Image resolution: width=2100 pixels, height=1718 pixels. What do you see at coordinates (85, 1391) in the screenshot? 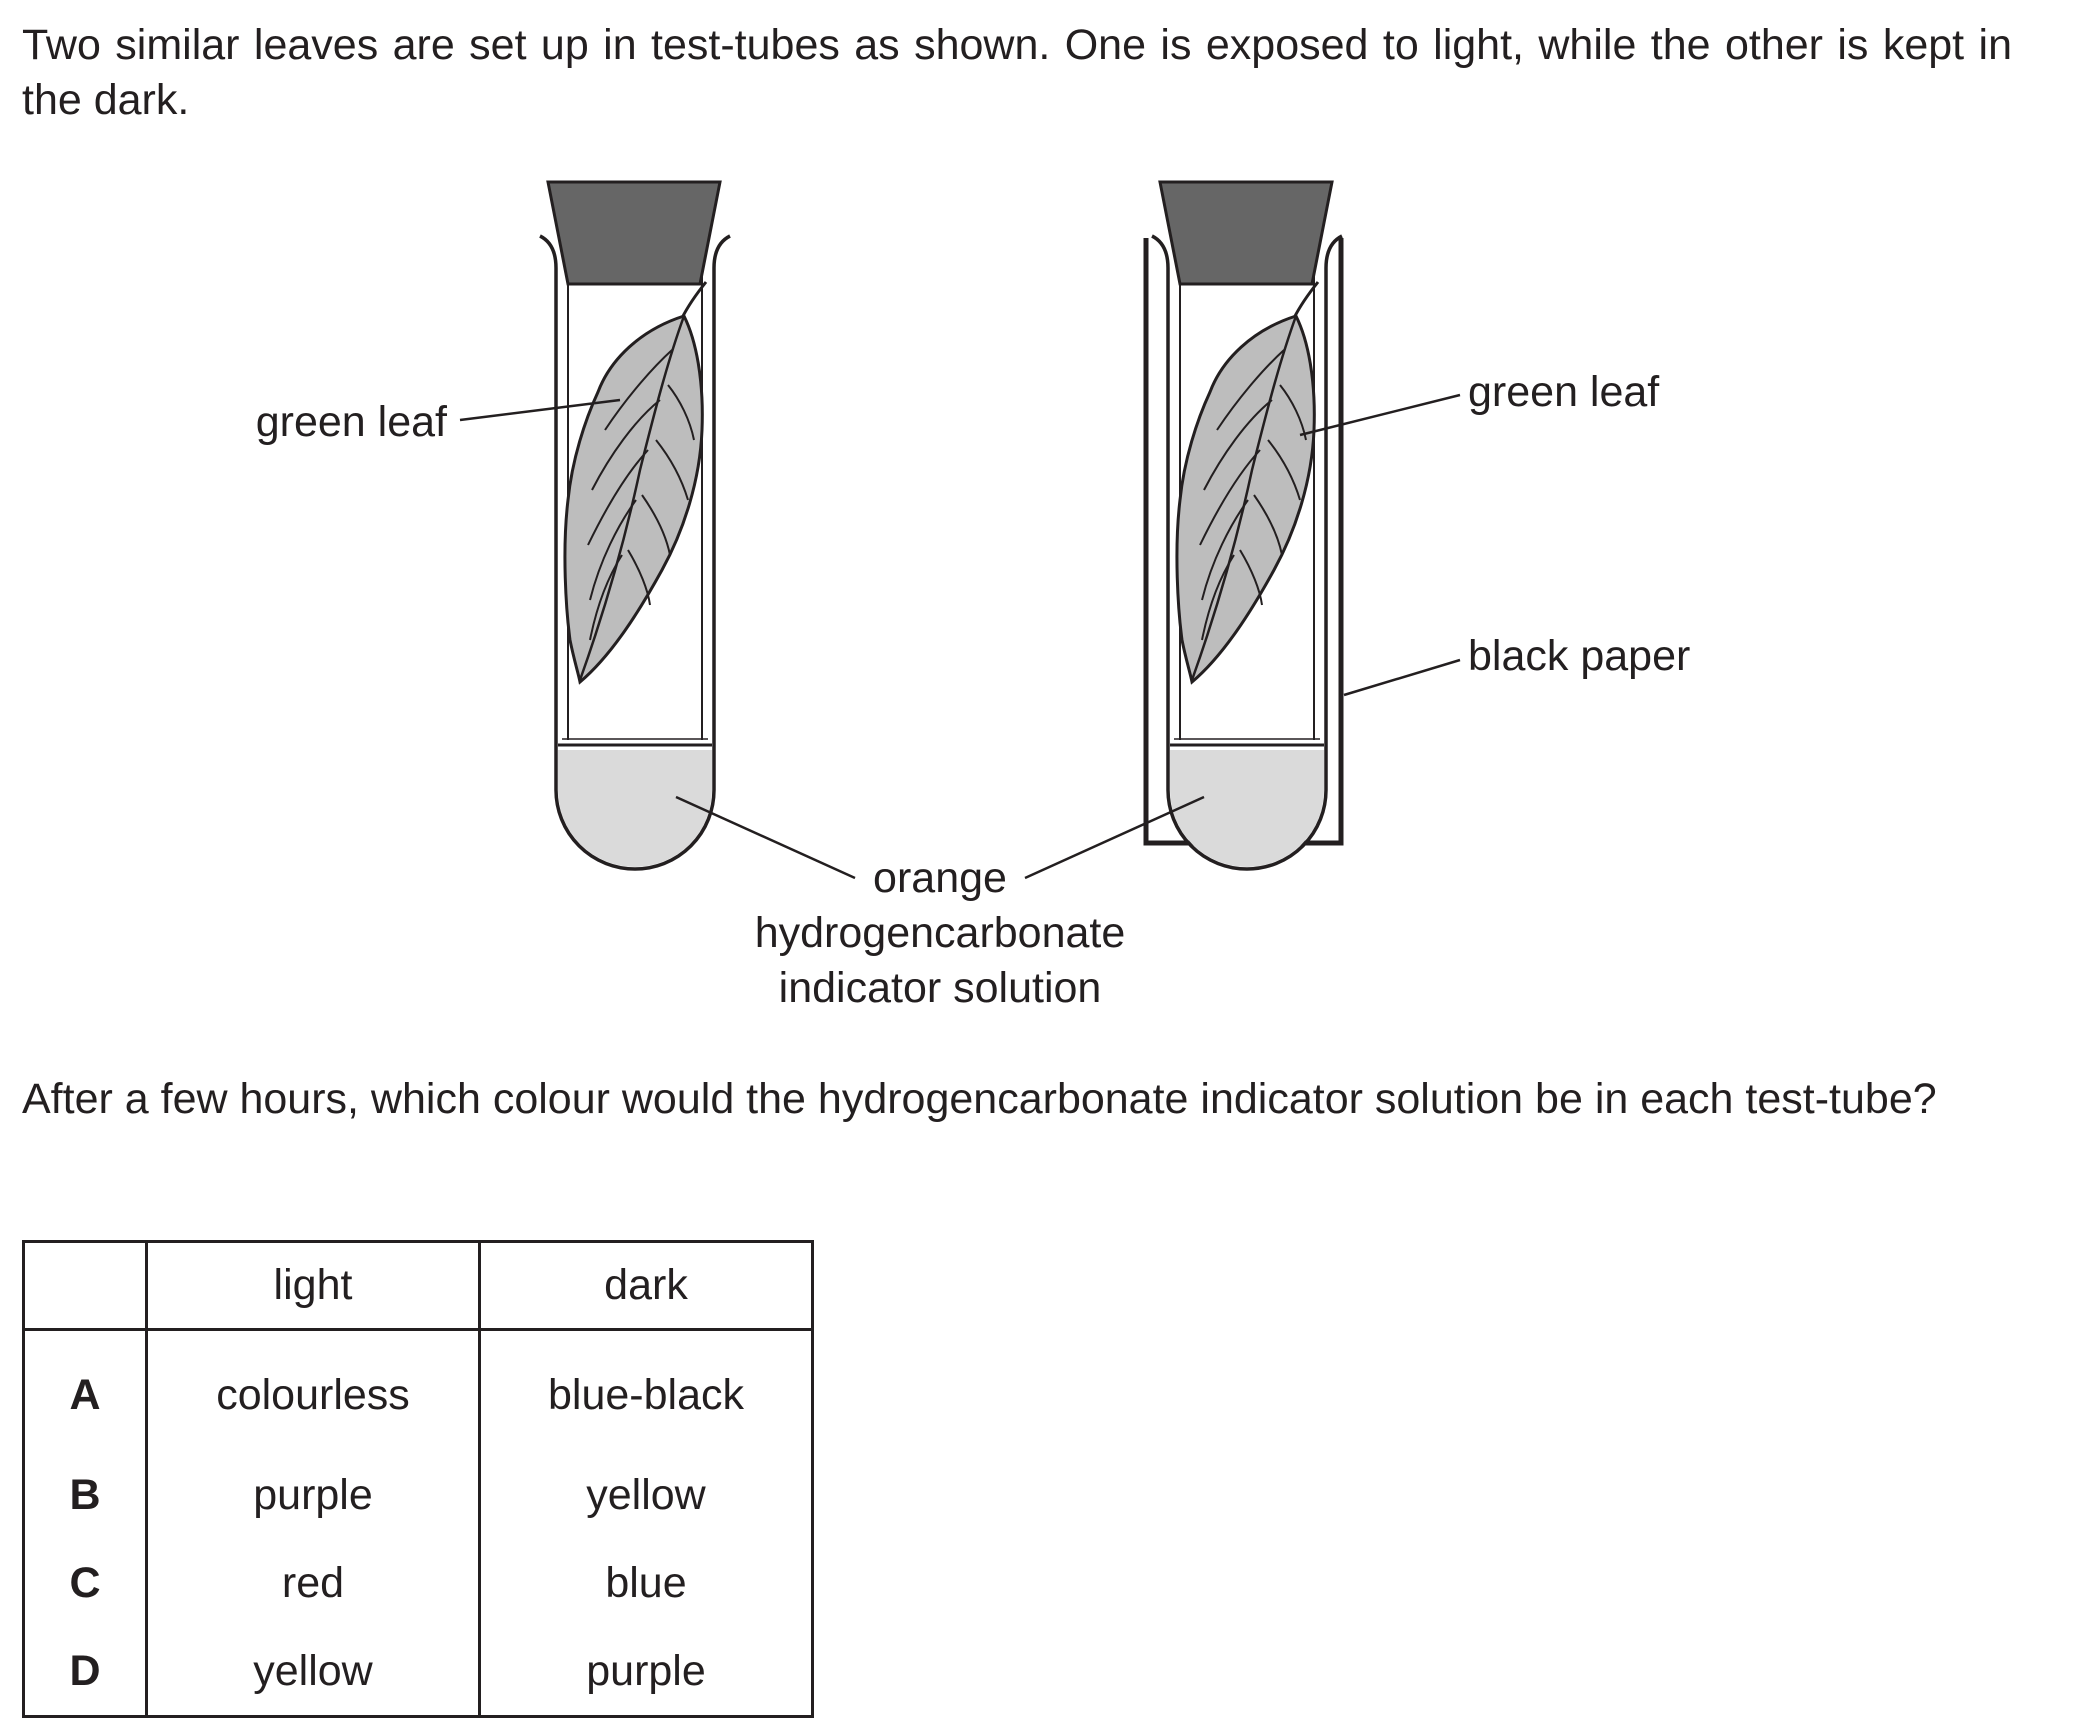
I see `option-letter: A` at bounding box center [85, 1391].